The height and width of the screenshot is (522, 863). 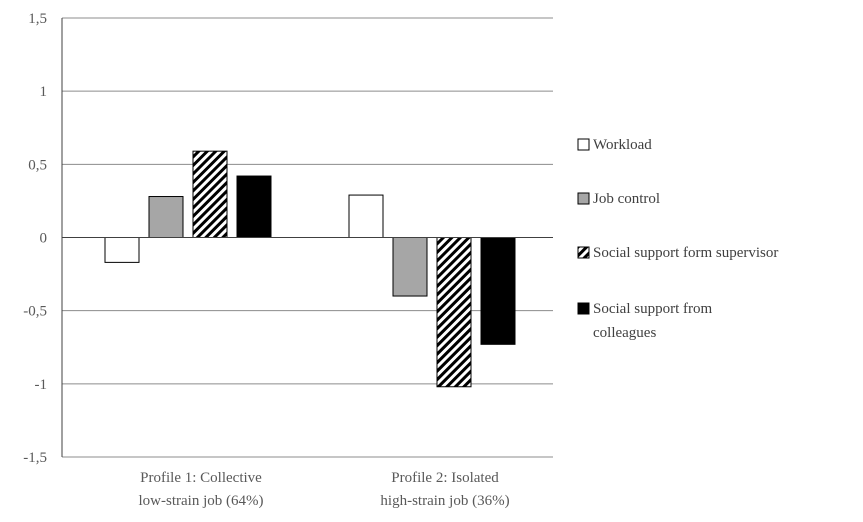 What do you see at coordinates (41, 385) in the screenshot?
I see `y-tick-label: -1` at bounding box center [41, 385].